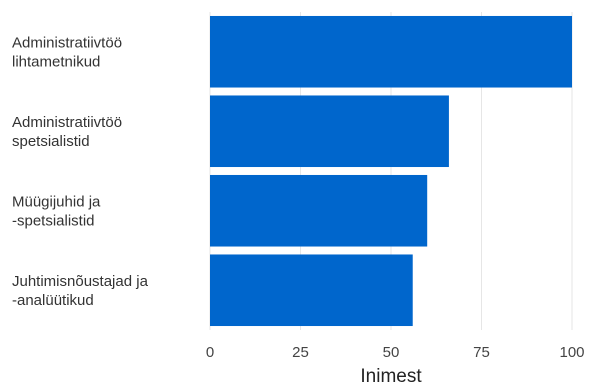 This screenshot has width=593, height=388. What do you see at coordinates (53, 220) in the screenshot?
I see `category-label-line: -spetsialistid` at bounding box center [53, 220].